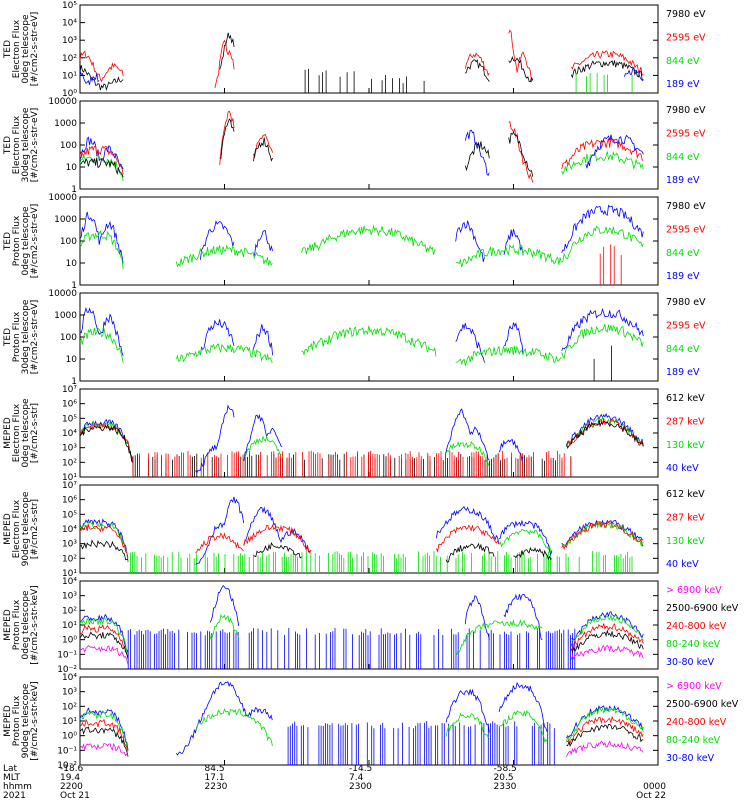  Describe the element at coordinates (610, 264) in the screenshot. I see `series-red-sticks` at that location.